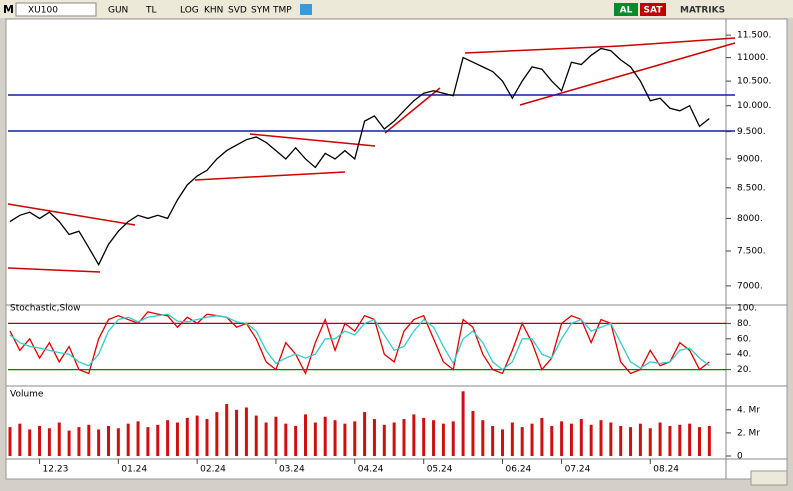 This screenshot has height=491, width=793. I want to click on buy-label: AL, so click(626, 11).